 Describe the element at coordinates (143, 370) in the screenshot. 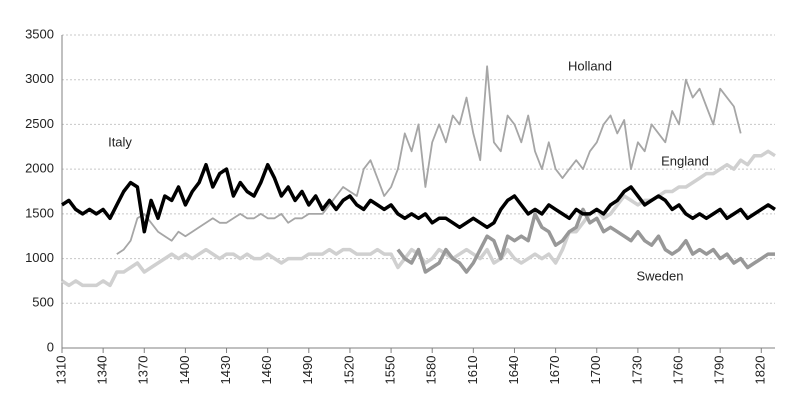

I see `x-tick-label: 1370` at that location.